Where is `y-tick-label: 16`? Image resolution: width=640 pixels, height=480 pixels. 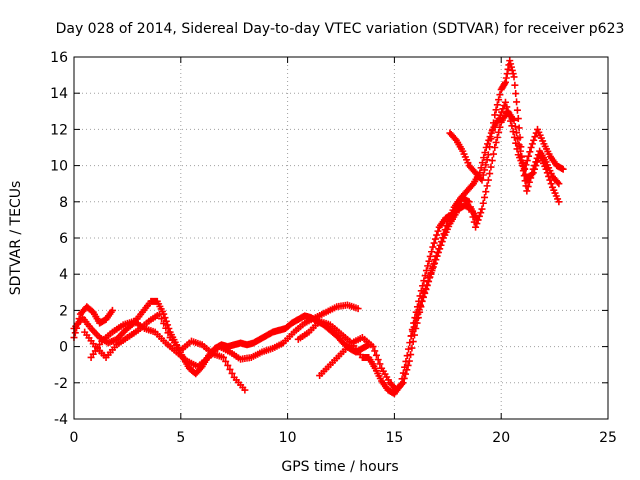 y-tick-label: 16 is located at coordinates (59, 58).